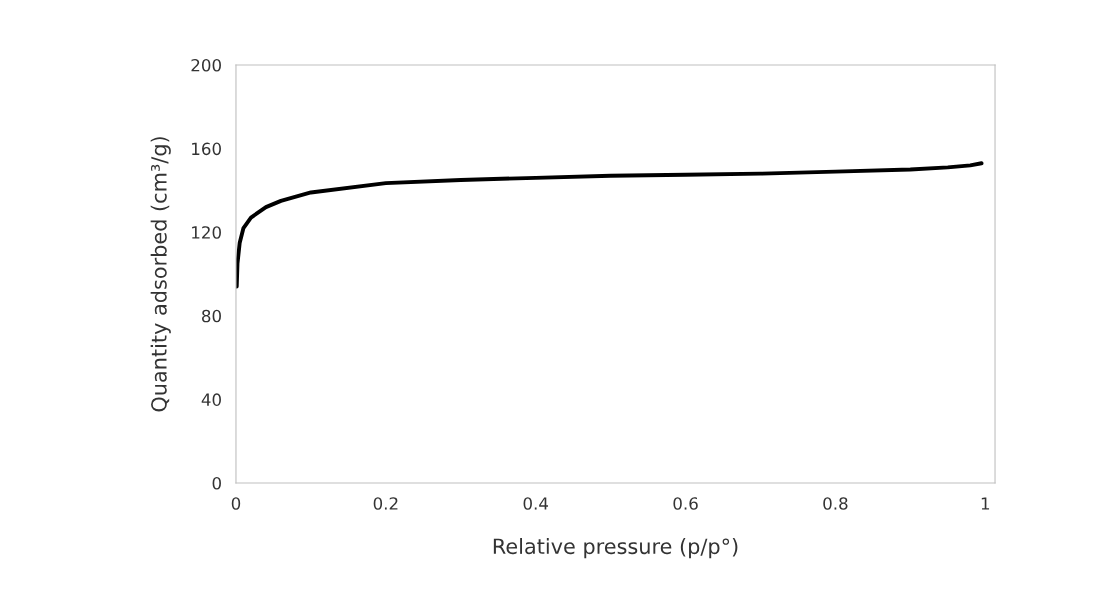 This screenshot has height=612, width=1095. I want to click on y-tick-label: 0, so click(216, 483).